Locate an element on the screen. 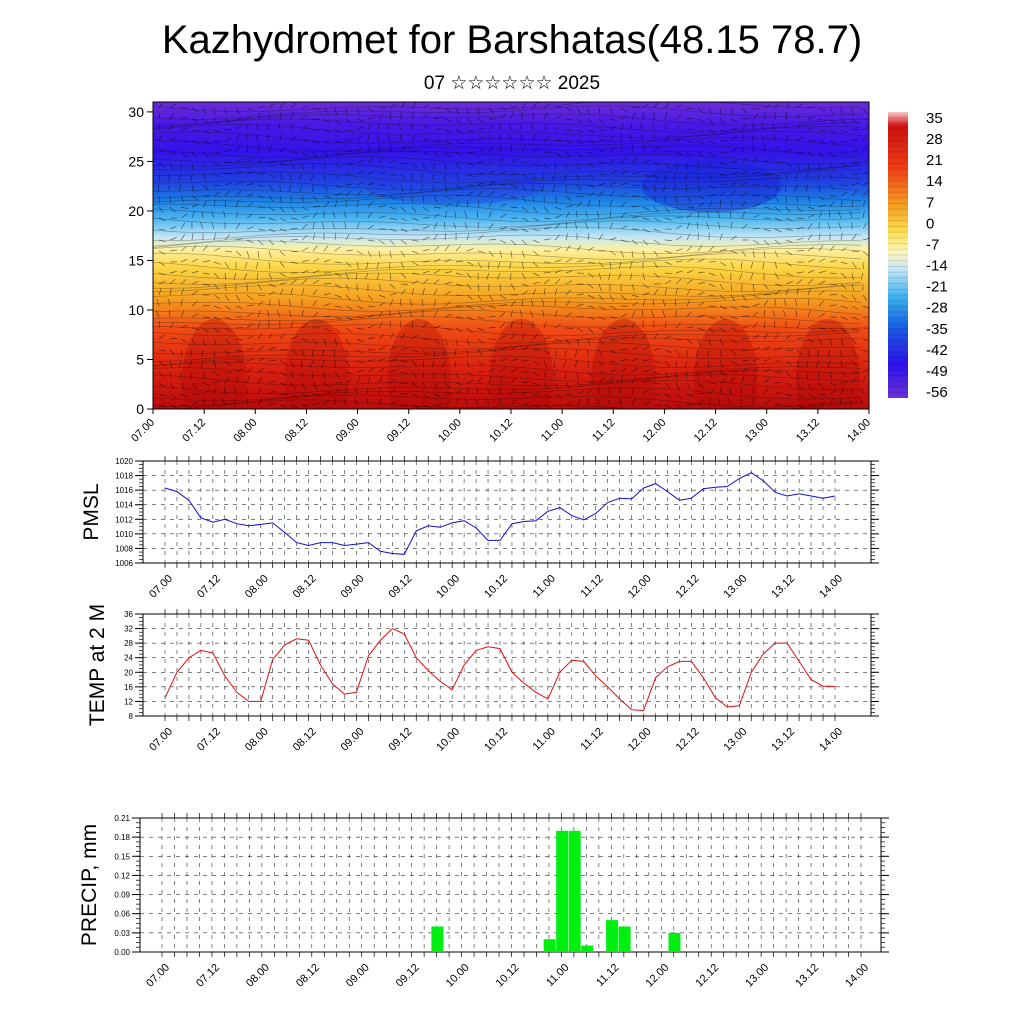 The height and width of the screenshot is (1024, 1024). x-tick-label: 09.00 is located at coordinates (353, 740).